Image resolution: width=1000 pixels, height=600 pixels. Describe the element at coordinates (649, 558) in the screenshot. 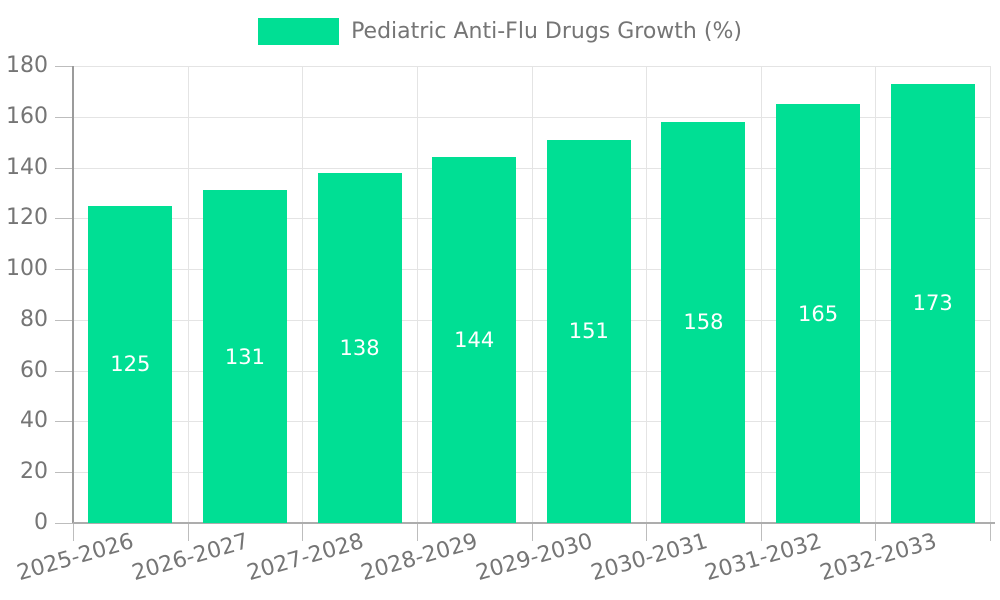

I see `x-tick-label: 2030-2031` at that location.